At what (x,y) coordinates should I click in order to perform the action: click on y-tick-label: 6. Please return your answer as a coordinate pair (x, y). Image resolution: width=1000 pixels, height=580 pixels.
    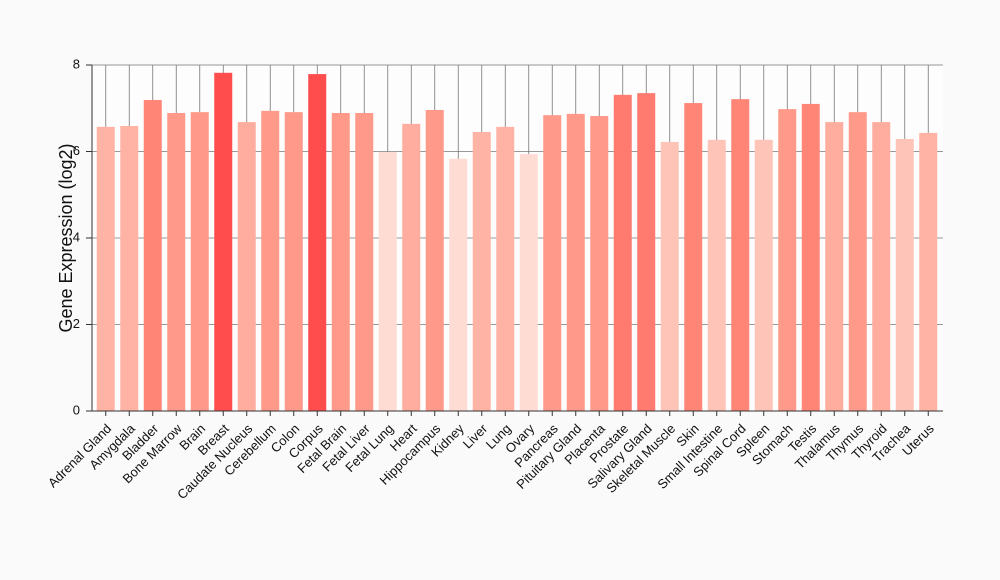
    Looking at the image, I should click on (76, 150).